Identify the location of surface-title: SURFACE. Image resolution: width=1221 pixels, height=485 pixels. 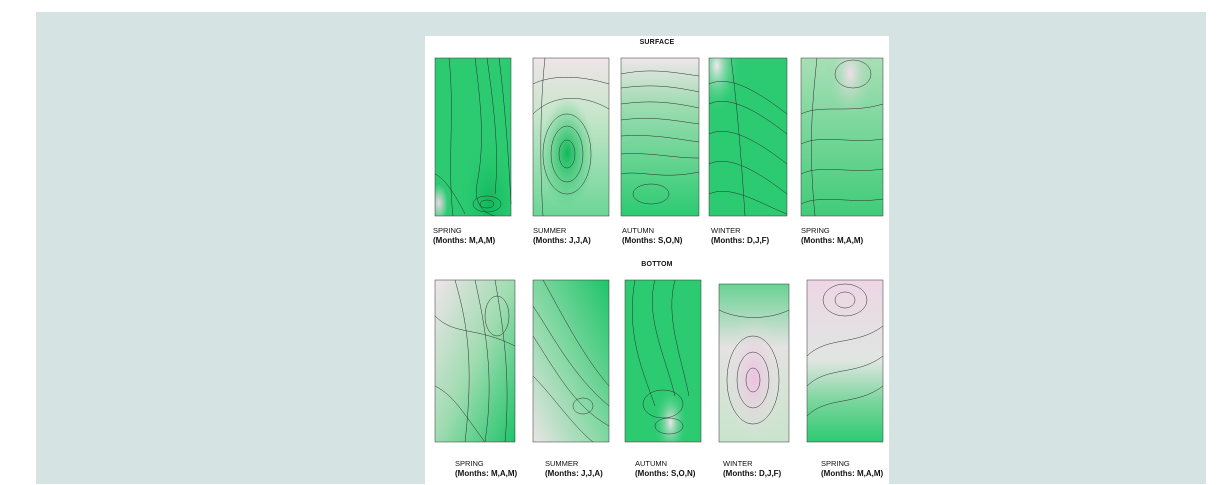
(657, 42).